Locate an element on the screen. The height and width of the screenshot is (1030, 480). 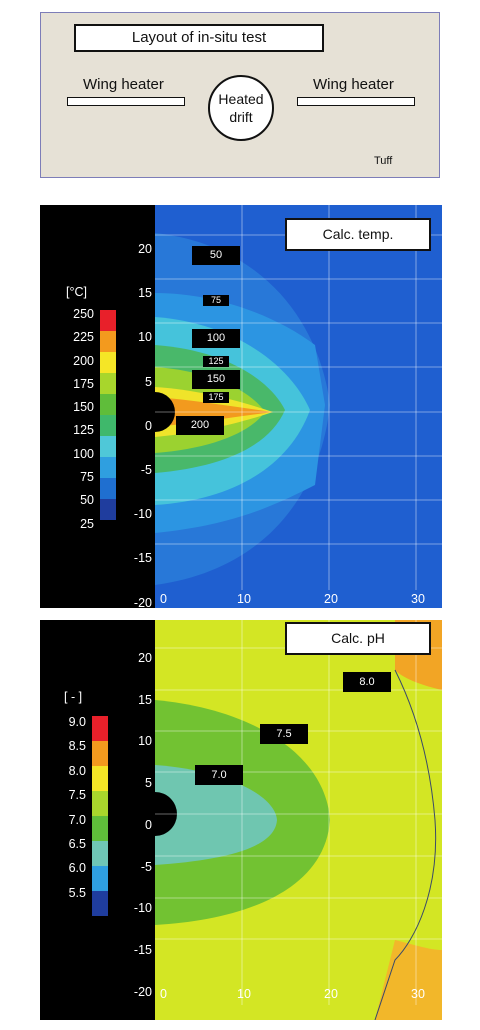
rock-type-label: Tuff is located at coordinates (383, 161).